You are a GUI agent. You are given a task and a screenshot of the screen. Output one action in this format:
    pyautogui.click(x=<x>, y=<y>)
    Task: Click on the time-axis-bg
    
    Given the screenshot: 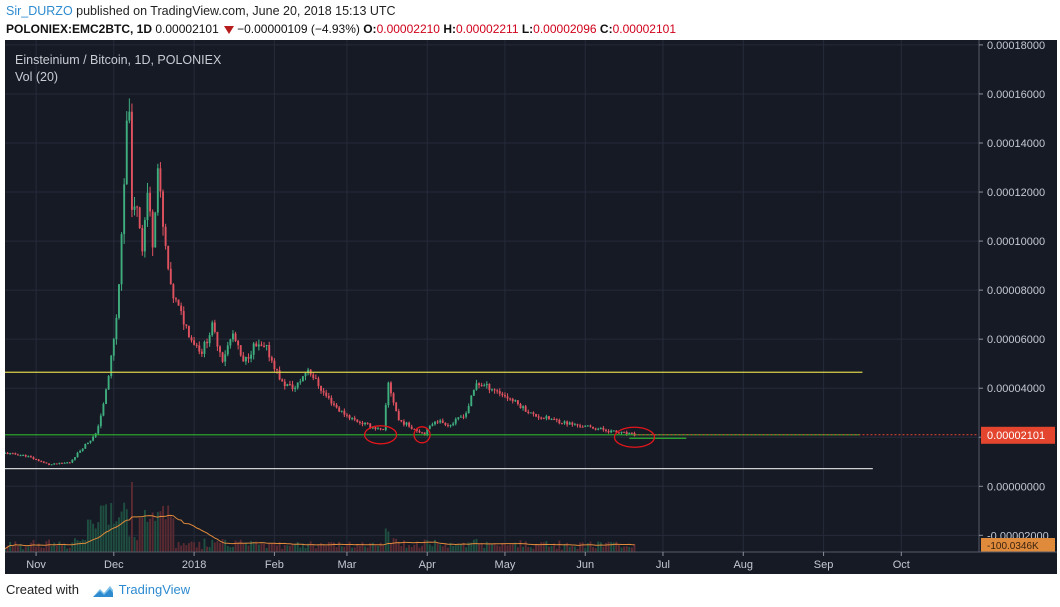 What is the action you would take?
    pyautogui.click(x=531, y=563)
    